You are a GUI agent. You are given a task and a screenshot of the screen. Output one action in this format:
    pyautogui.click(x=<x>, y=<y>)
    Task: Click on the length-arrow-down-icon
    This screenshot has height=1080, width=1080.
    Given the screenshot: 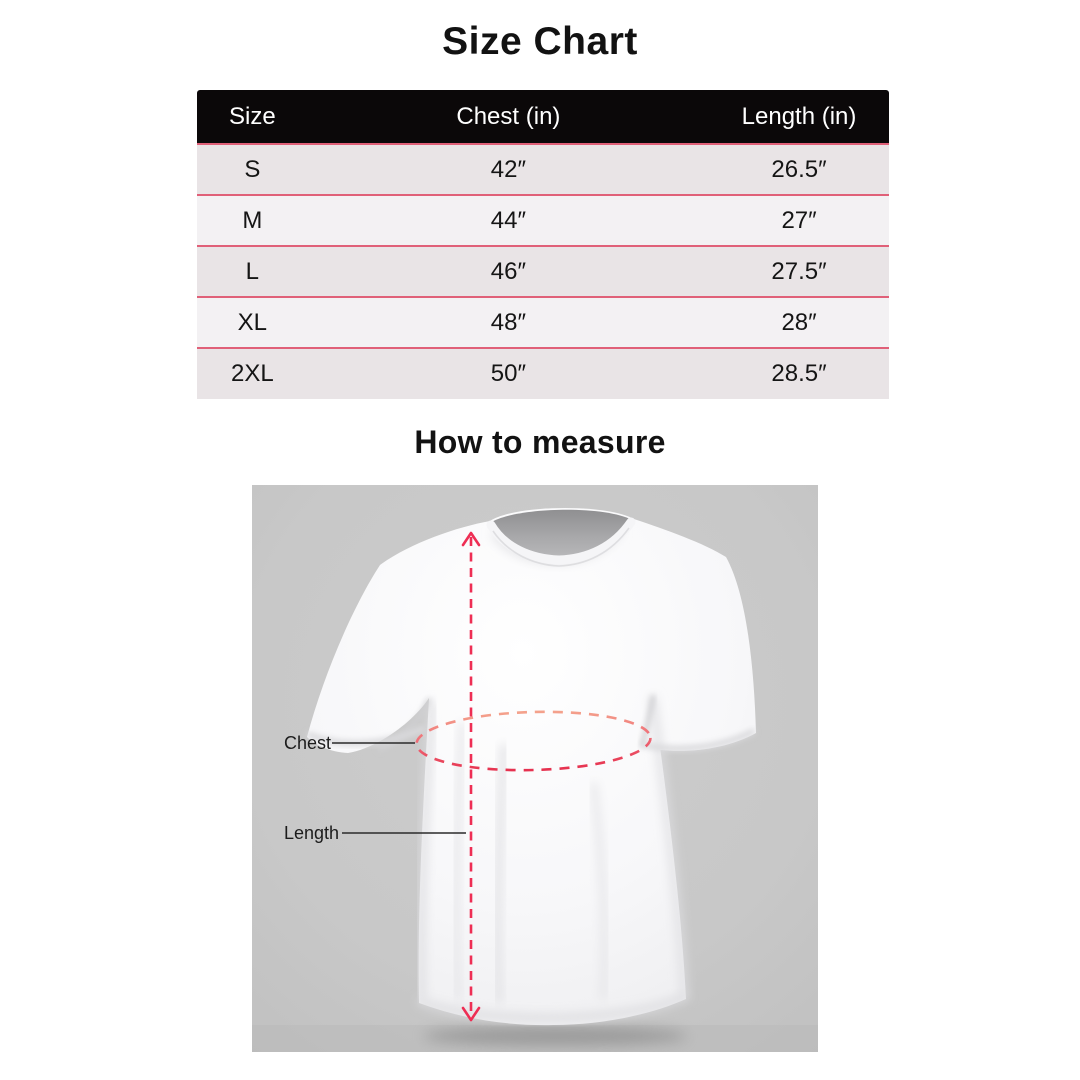 What is the action you would take?
    pyautogui.click(x=471, y=1014)
    